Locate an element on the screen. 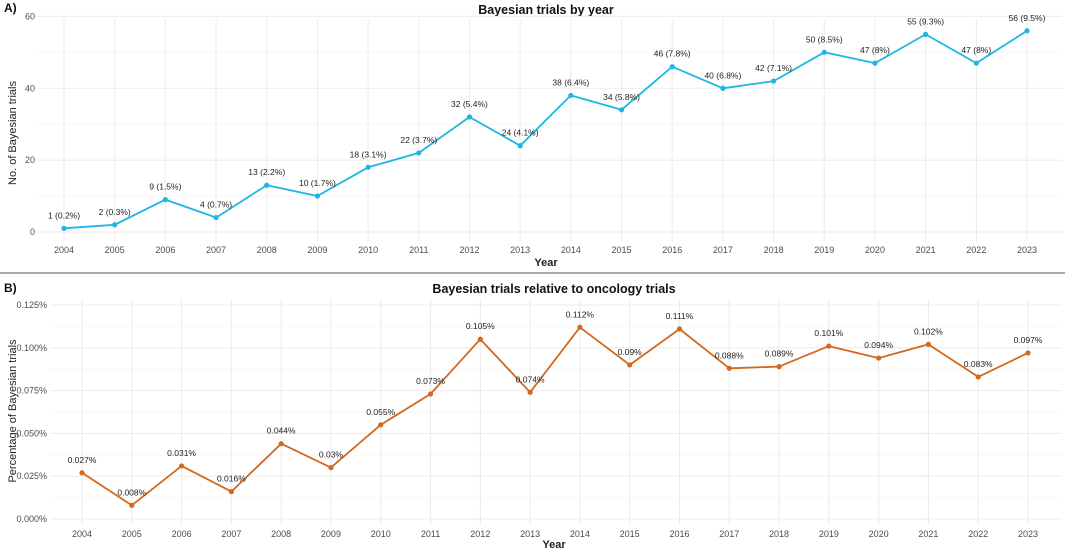  panel-b-y-axis-title: Percentage of Bayesian trials is located at coordinates (13, 411).